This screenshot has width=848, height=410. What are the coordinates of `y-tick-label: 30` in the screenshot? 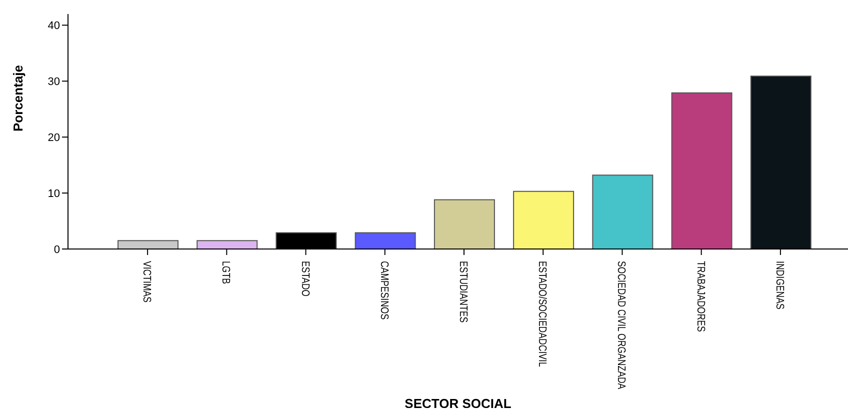 It's located at (54, 82).